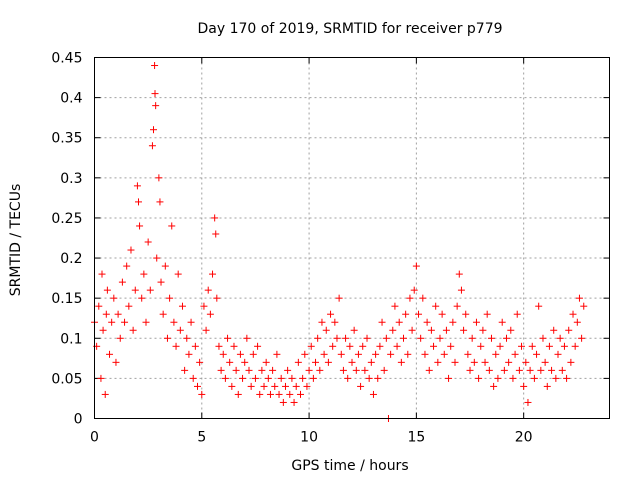 This screenshot has height=480, width=640. I want to click on y-tick-label: 0.1, so click(71, 339).